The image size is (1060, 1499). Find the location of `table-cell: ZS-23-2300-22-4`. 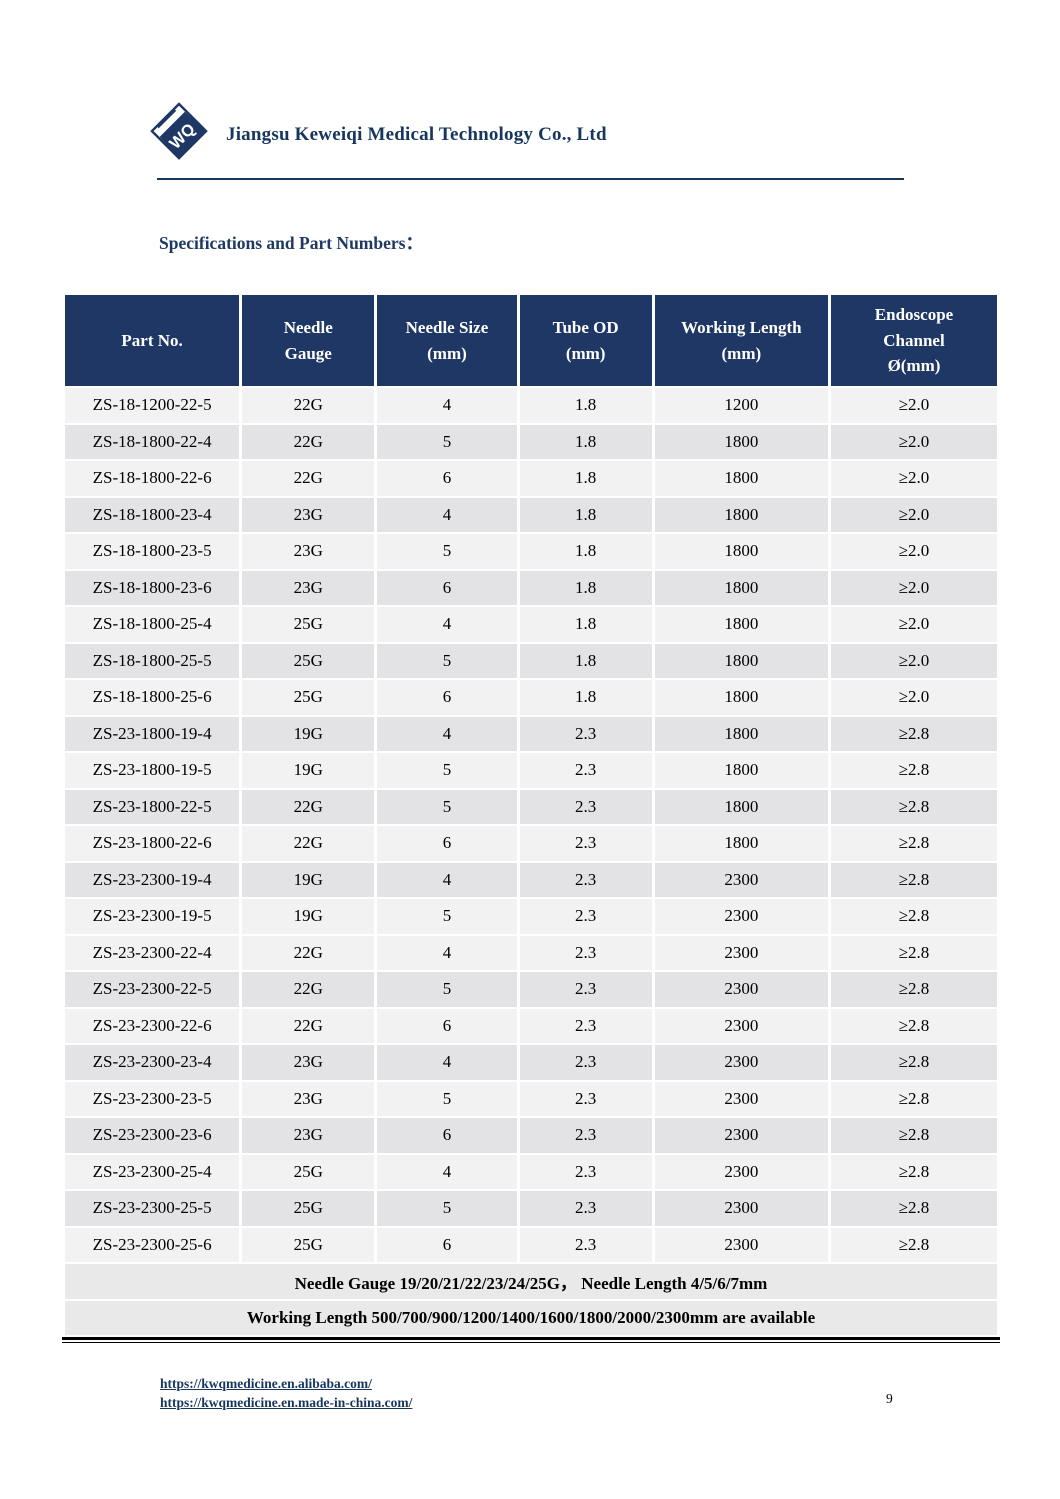

table-cell: ZS-23-2300-22-4 is located at coordinates (152, 952).